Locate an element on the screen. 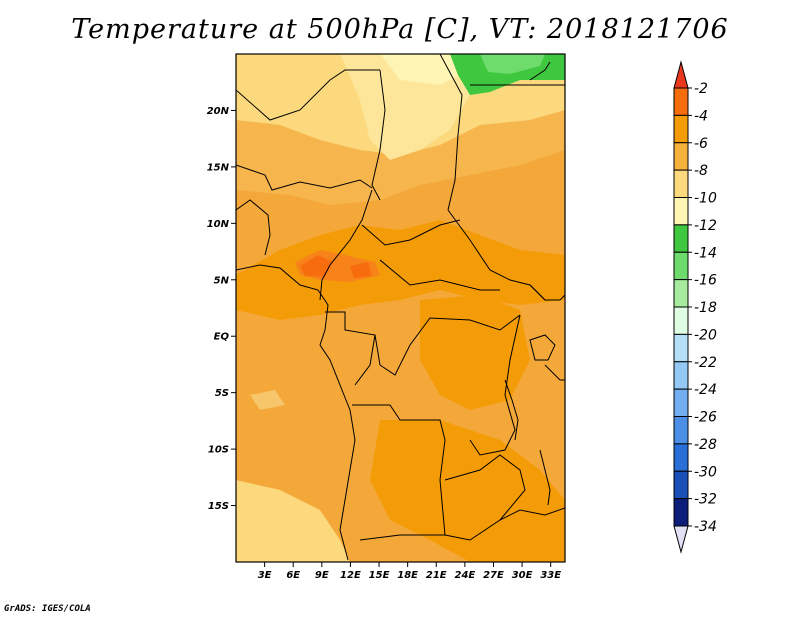 The image size is (800, 618). lat-tick-label: 10N is located at coordinates (218, 224).